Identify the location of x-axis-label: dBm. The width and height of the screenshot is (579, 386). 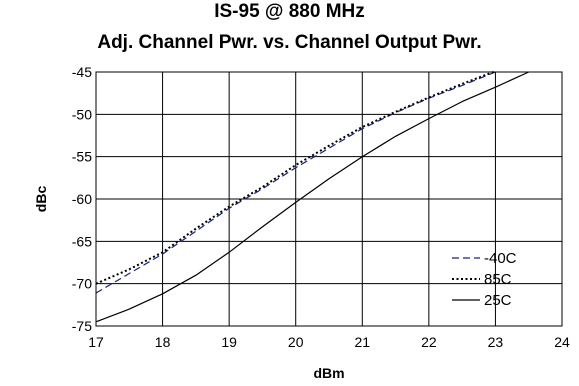
(328, 373).